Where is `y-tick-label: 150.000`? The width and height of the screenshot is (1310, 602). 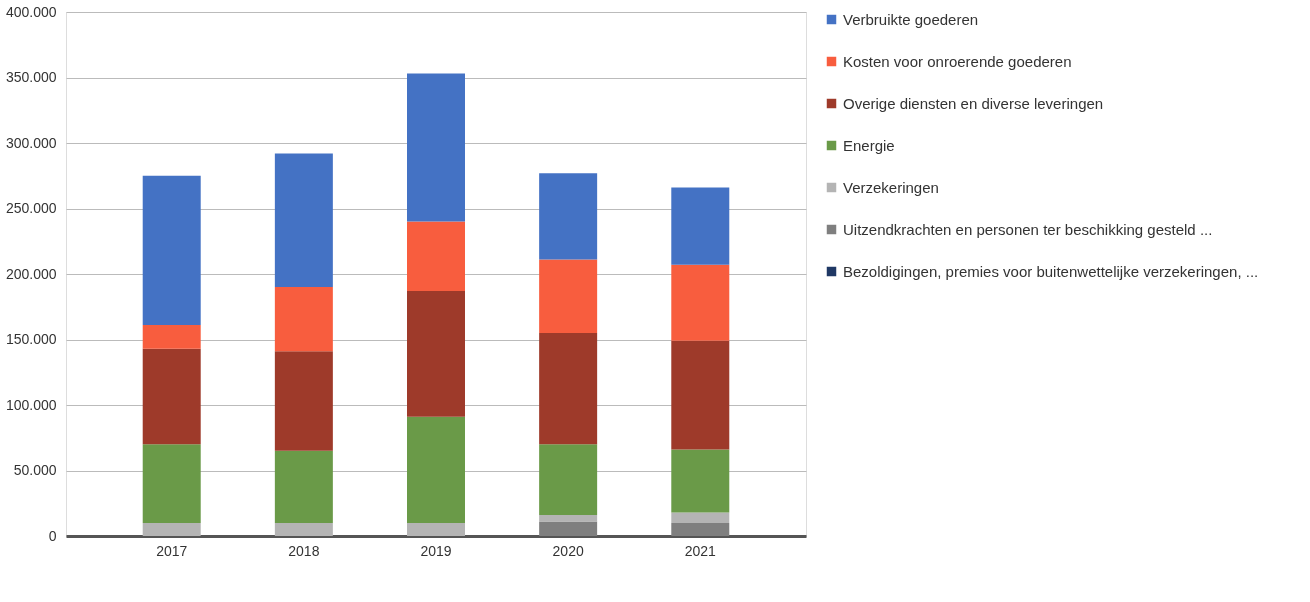
y-tick-label: 150.000 is located at coordinates (31, 339).